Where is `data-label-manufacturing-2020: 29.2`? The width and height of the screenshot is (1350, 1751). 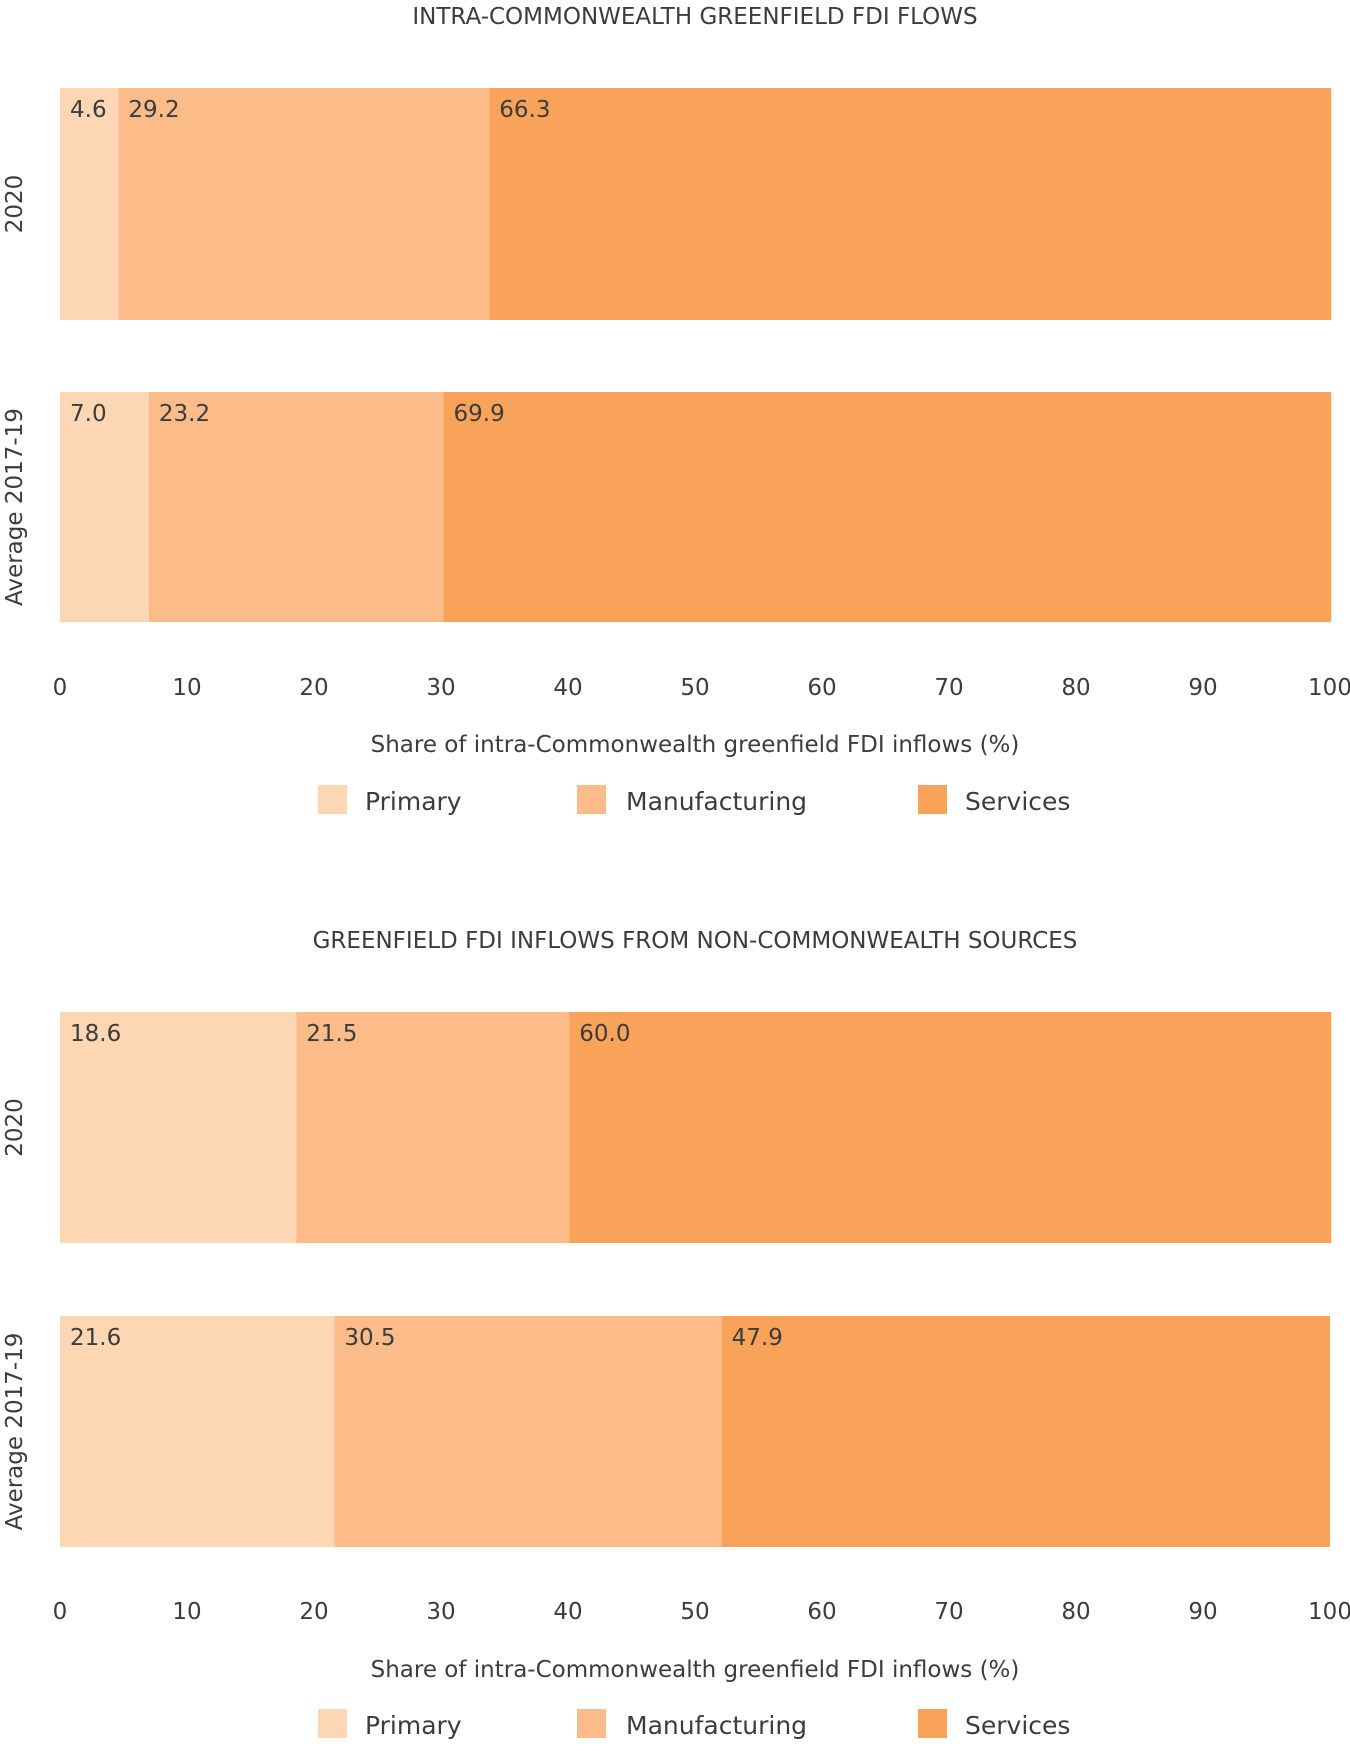 data-label-manufacturing-2020: 29.2 is located at coordinates (153, 110).